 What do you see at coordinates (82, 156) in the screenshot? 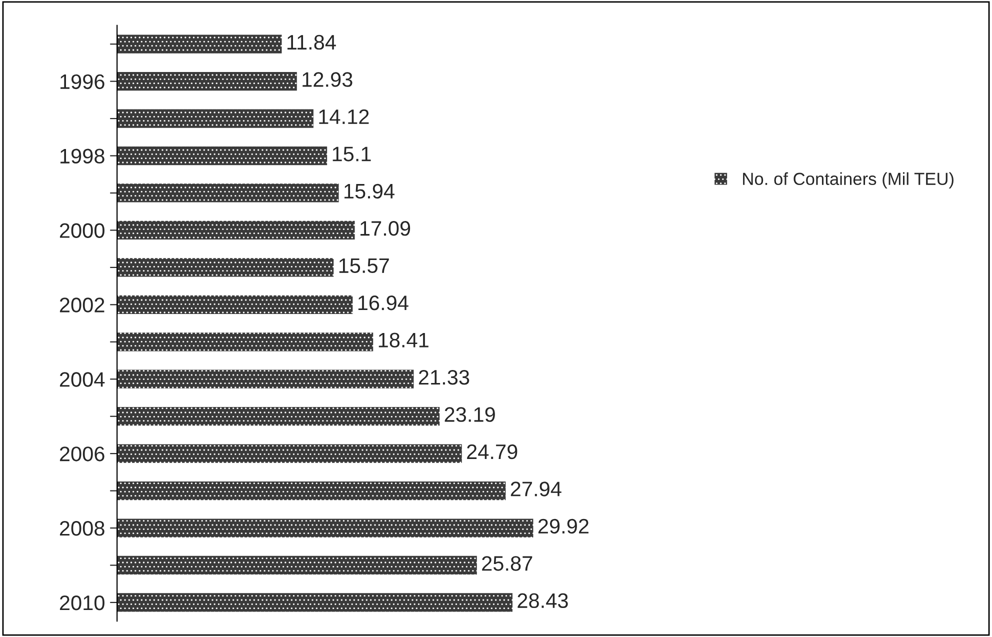
I see `y-tick-label: 1998` at bounding box center [82, 156].